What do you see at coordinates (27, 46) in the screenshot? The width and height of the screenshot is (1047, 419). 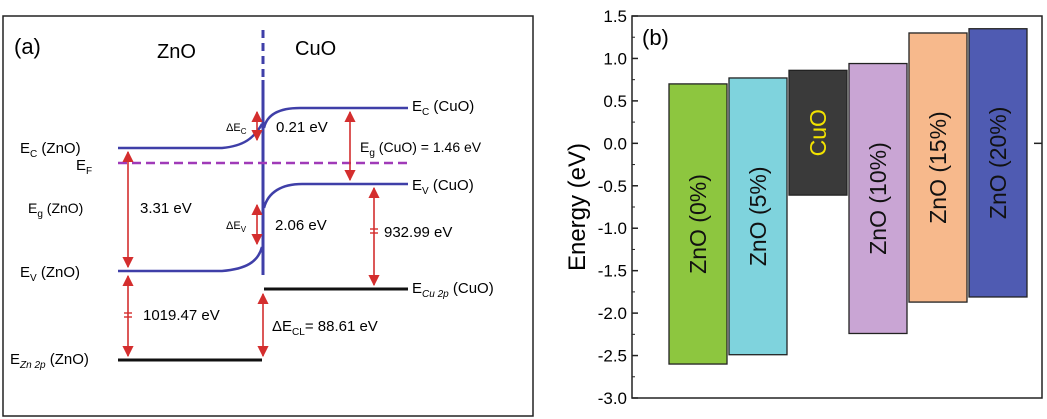 I see `panel-a-label: (a)` at bounding box center [27, 46].